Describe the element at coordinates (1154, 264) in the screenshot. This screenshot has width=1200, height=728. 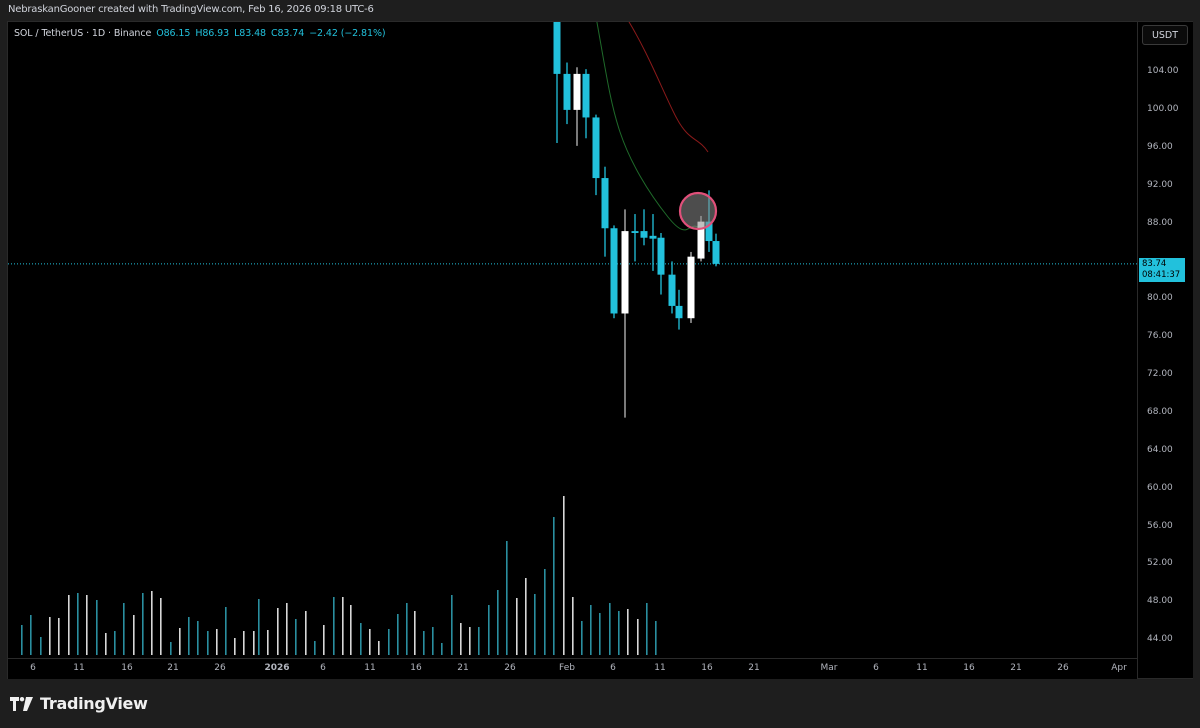
I see `last-price: 83.74` at that location.